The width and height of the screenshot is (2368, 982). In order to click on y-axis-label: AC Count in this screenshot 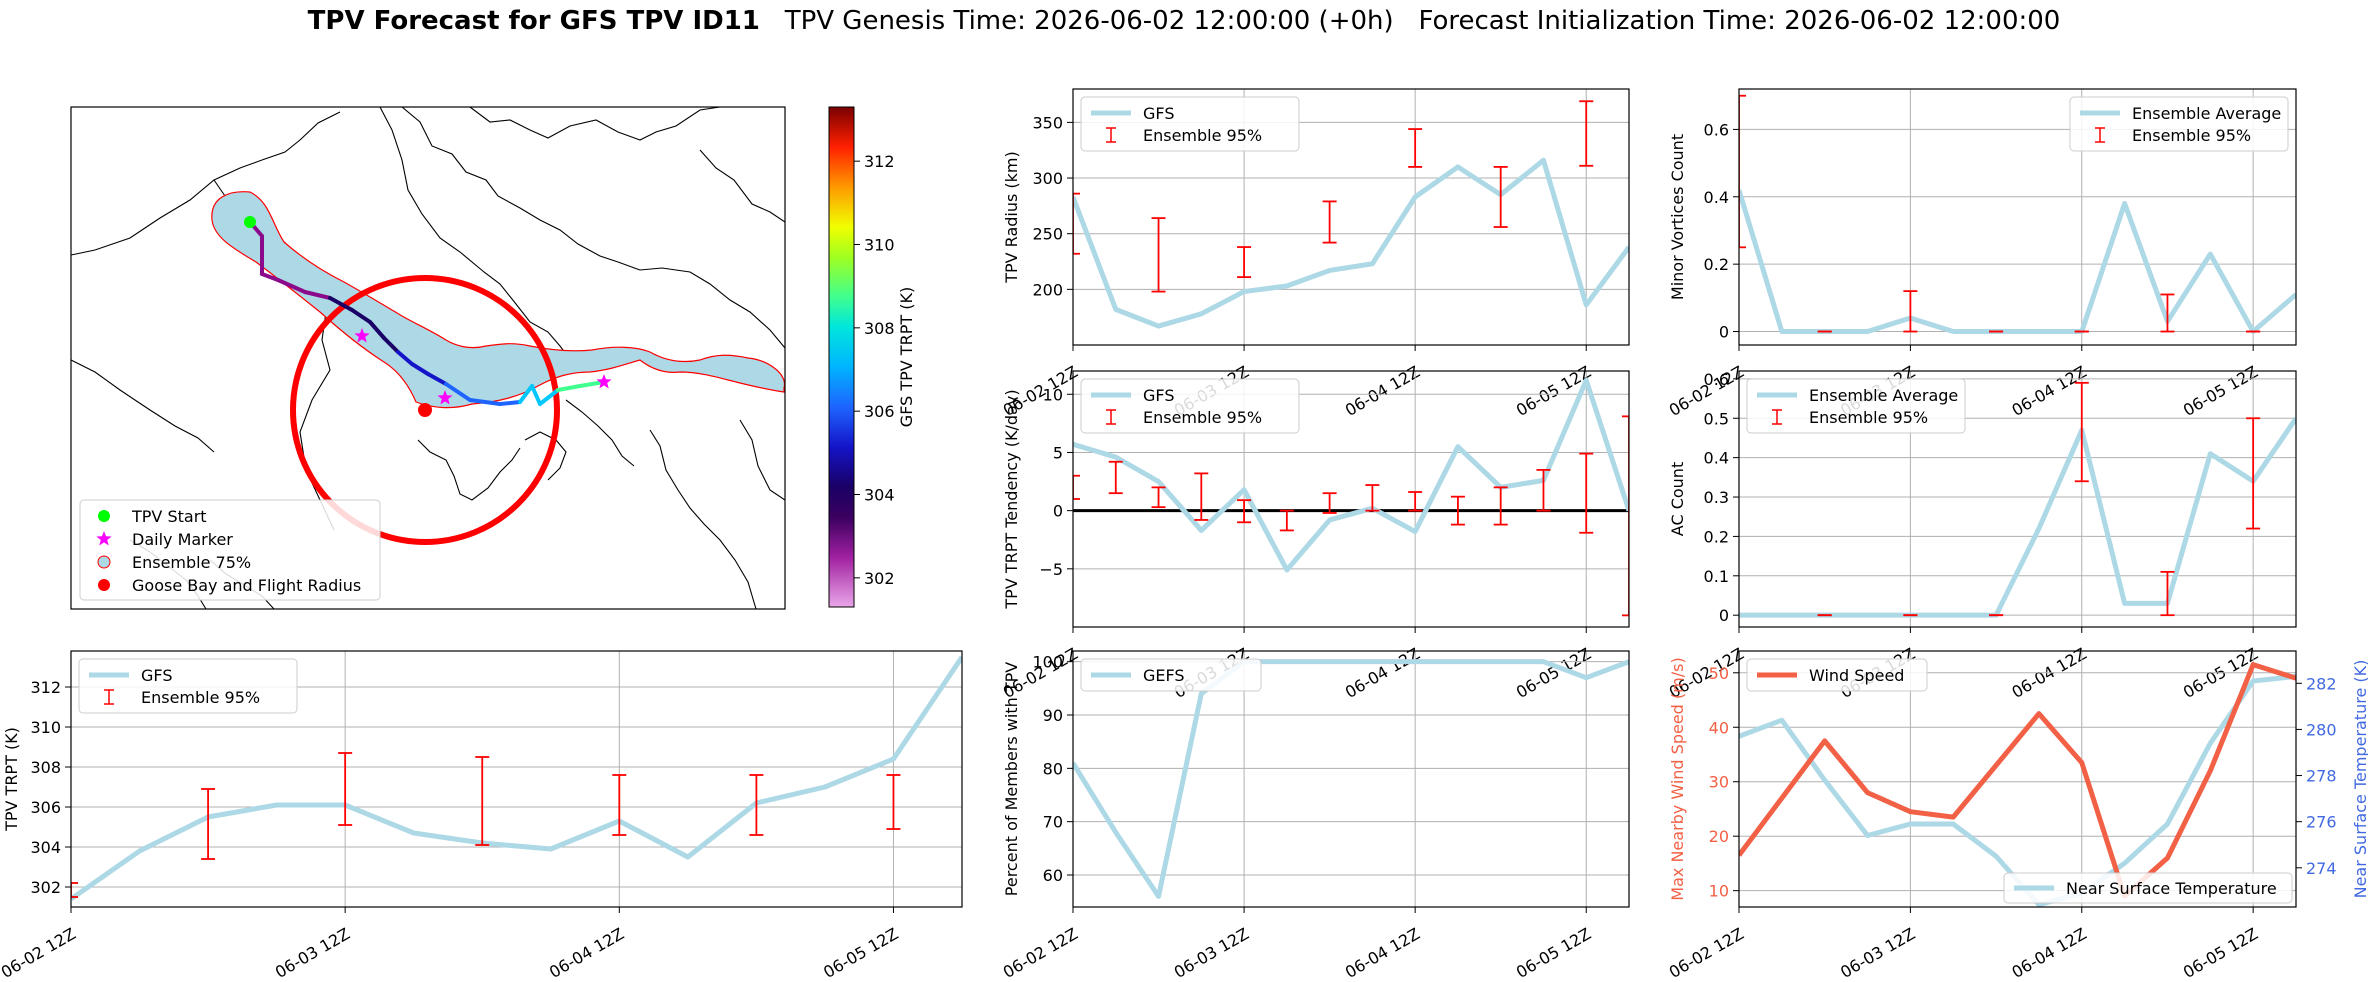, I will do `click(1677, 499)`.